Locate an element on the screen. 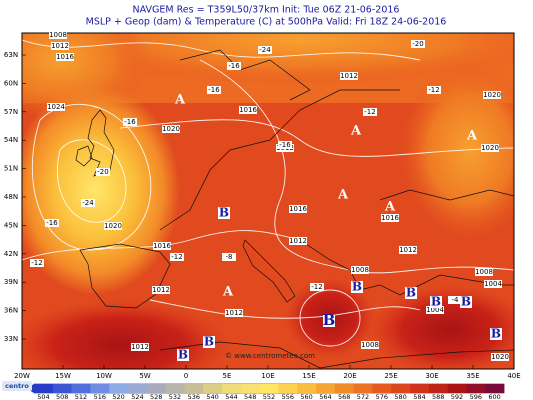  colorbar-label: 532 is located at coordinates (175, 396).